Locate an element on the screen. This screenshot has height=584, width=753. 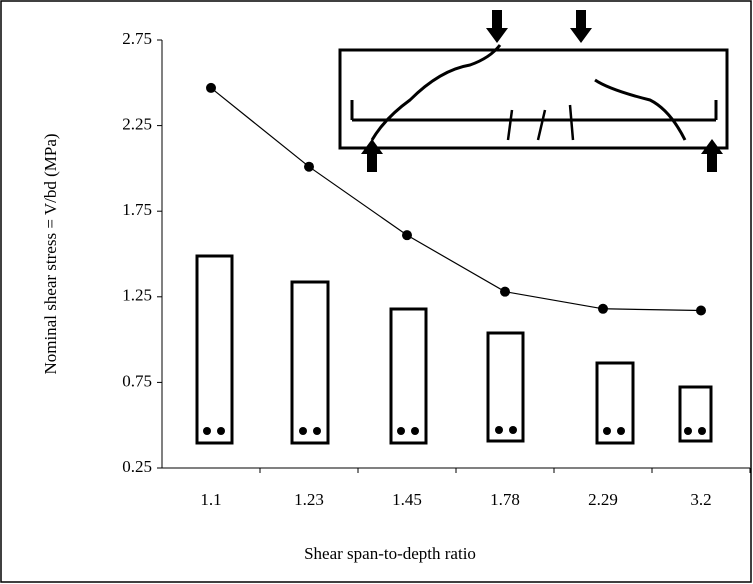
y-tick-label: 1.75 is located at coordinates (137, 209).